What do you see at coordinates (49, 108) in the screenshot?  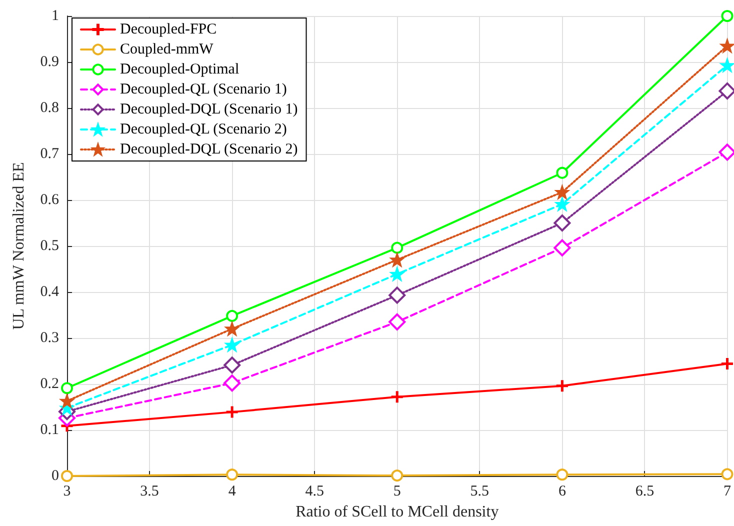 I see `y-tick-label: 0.8` at bounding box center [49, 108].